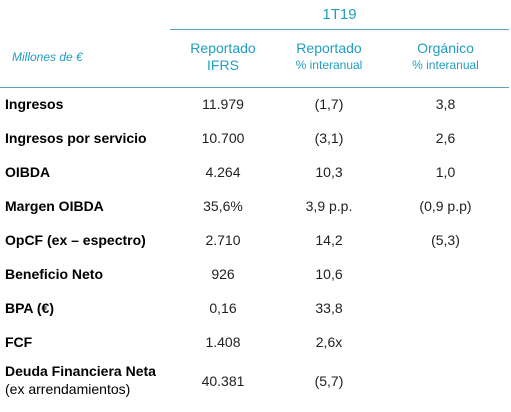  I want to click on row-label: Ingresos, so click(34, 104).